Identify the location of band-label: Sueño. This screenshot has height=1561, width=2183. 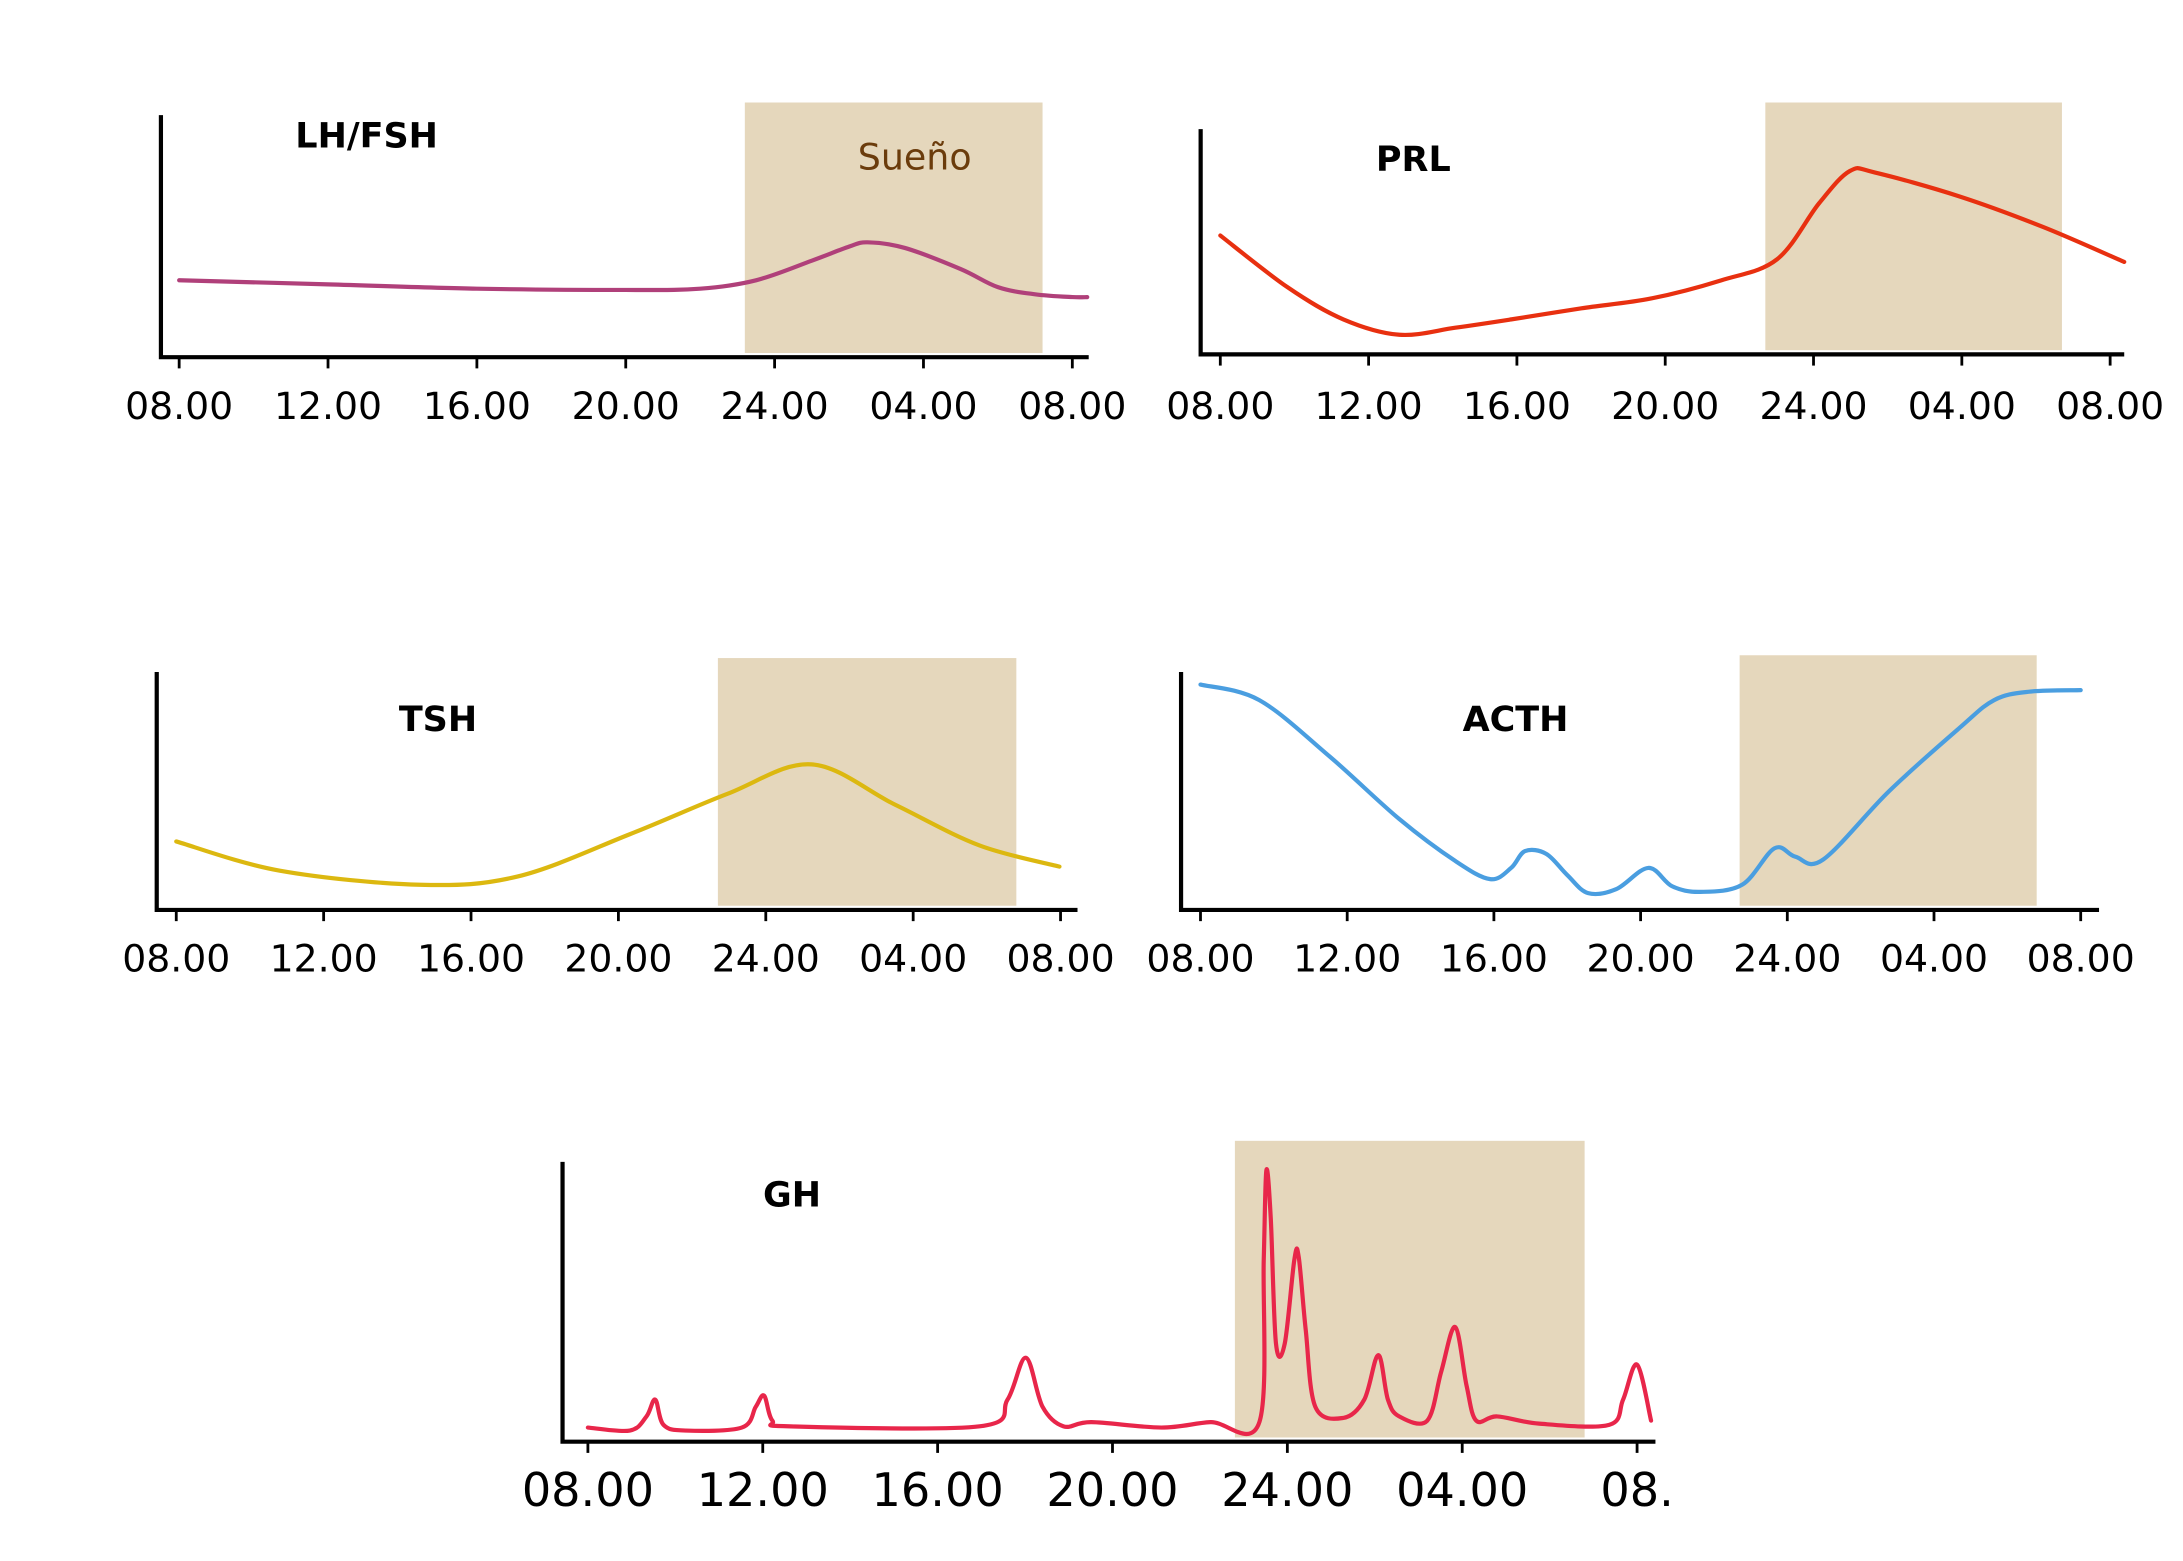
(915, 157).